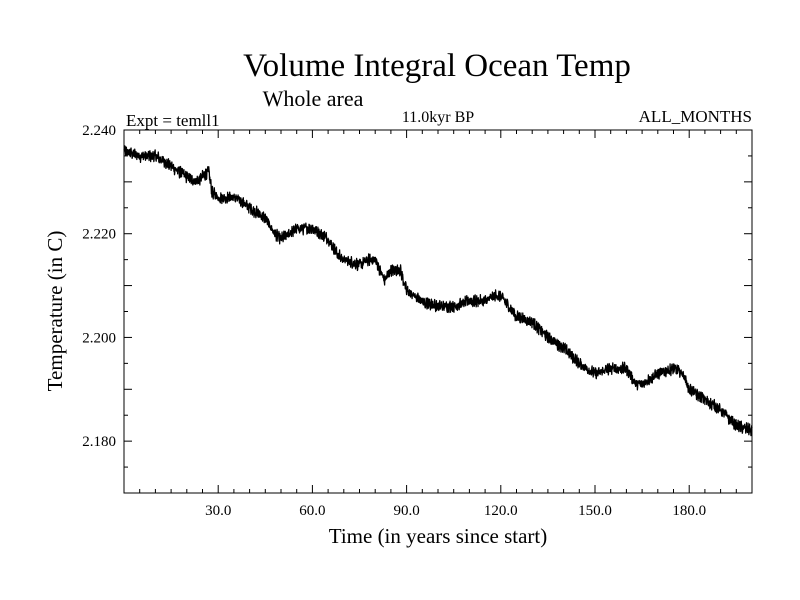  Describe the element at coordinates (55, 311) in the screenshot. I see `y-axis-label: Temperature (in C)` at that location.